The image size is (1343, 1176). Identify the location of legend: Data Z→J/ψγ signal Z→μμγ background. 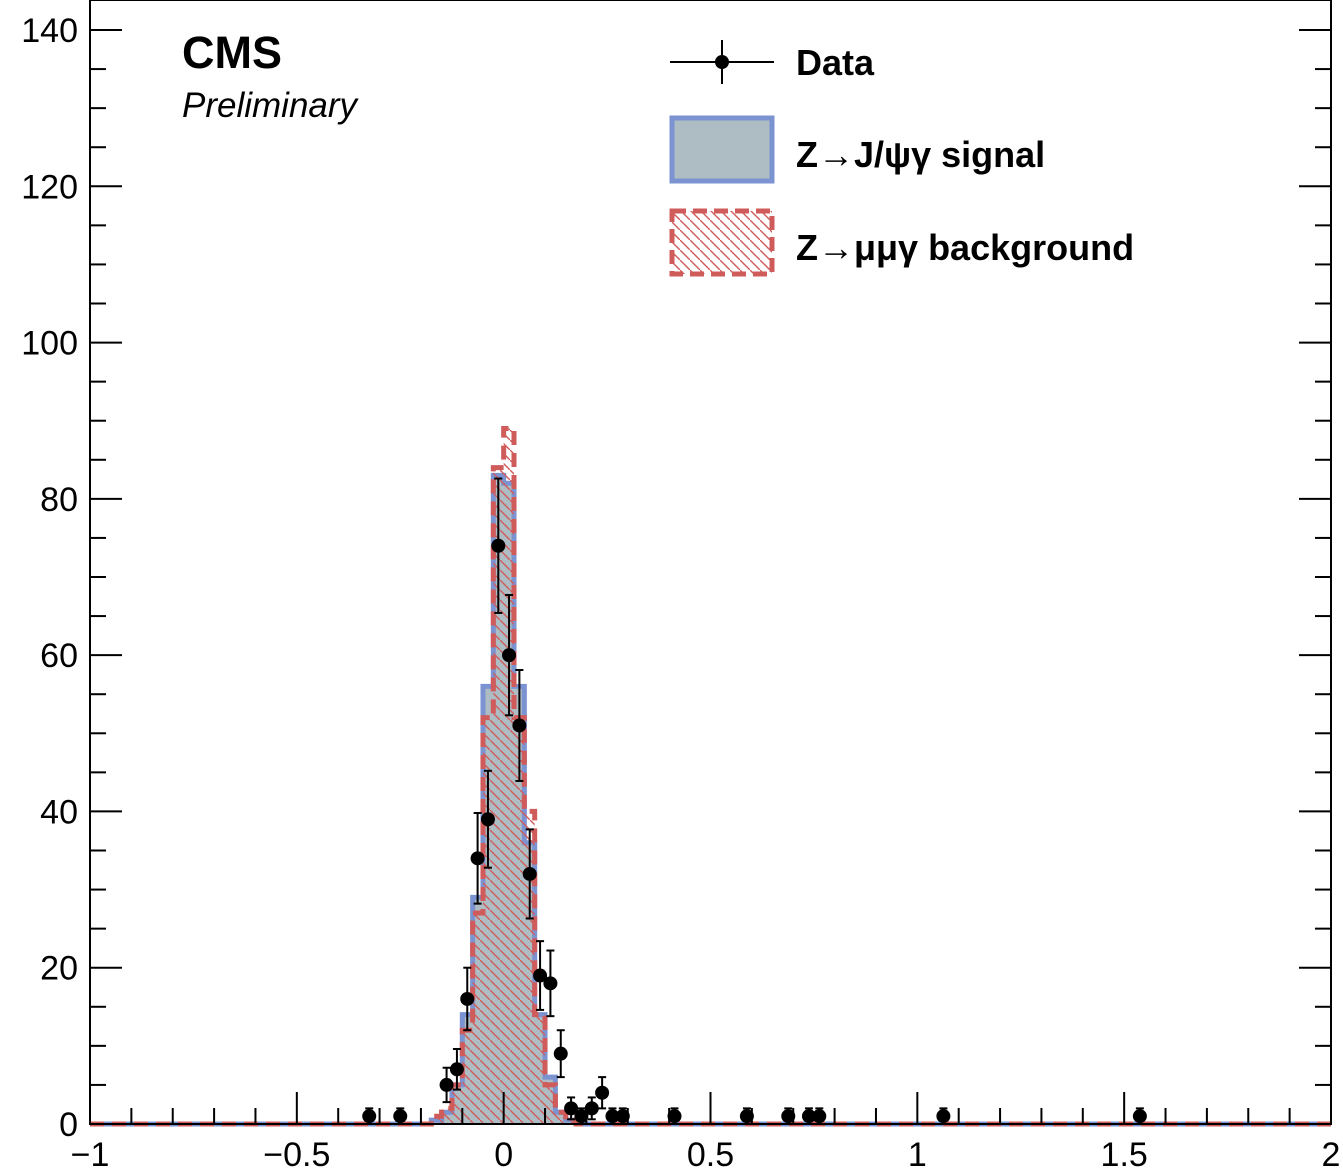
(901, 158).